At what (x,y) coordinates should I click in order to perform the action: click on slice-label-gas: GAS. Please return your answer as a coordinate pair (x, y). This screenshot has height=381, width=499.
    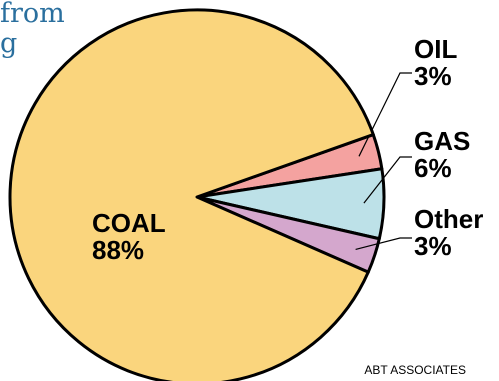
    Looking at the image, I should click on (442, 141).